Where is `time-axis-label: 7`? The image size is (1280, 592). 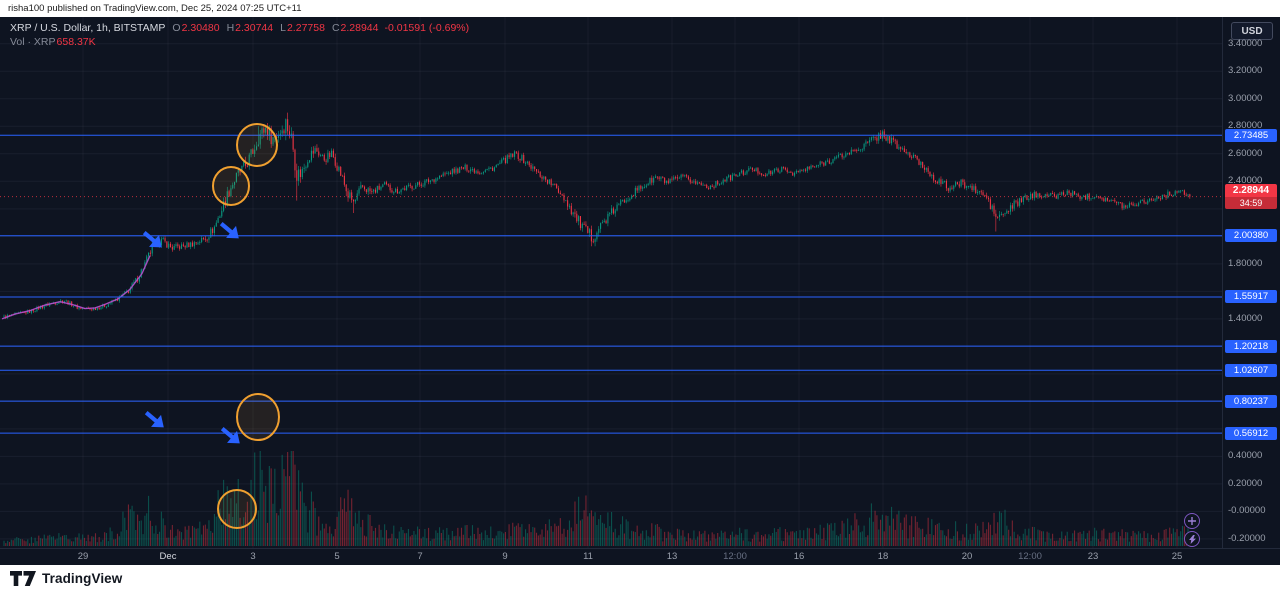 time-axis-label: 7 is located at coordinates (420, 556).